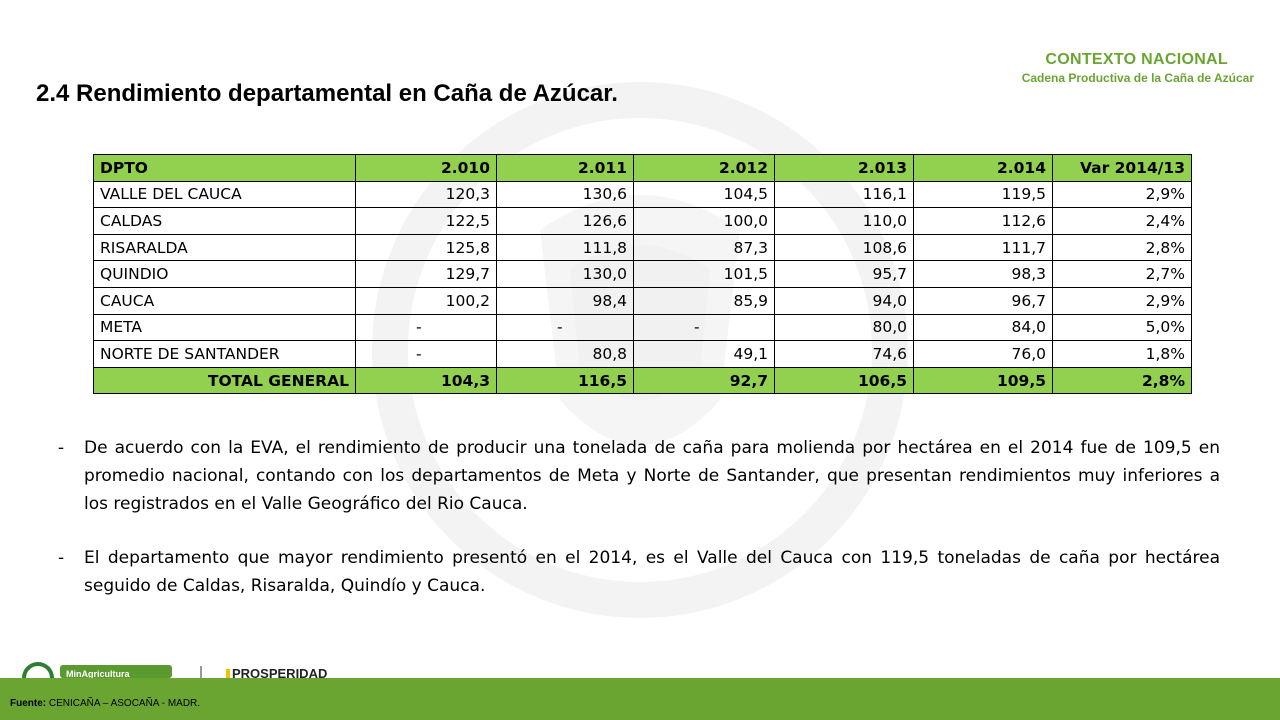 This screenshot has height=720, width=1280. I want to click on cell-value: 116,1, so click(844, 194).